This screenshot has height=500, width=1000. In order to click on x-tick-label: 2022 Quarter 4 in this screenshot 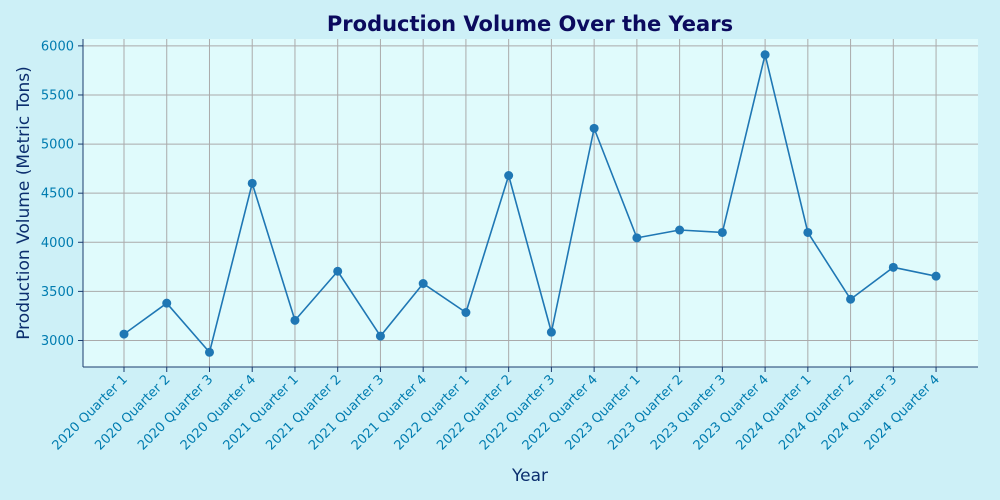, I will do `click(560, 412)`.